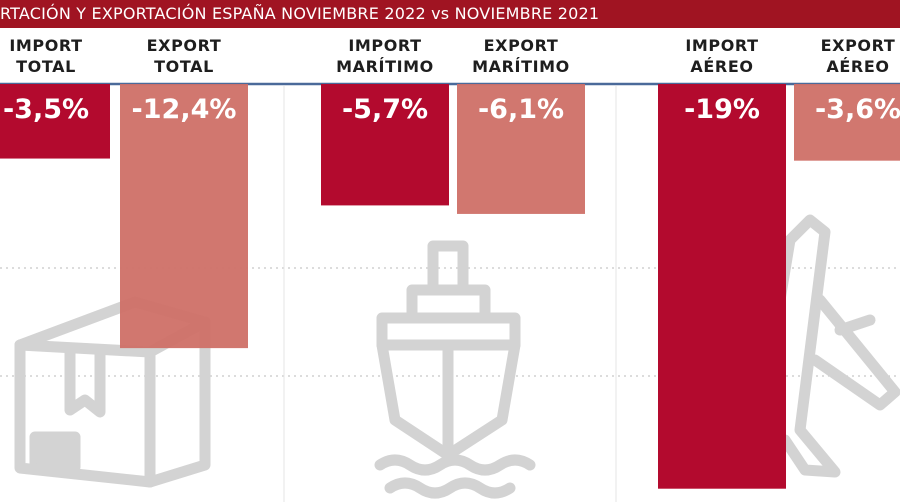  I want to click on value-label: -19%, so click(722, 109).